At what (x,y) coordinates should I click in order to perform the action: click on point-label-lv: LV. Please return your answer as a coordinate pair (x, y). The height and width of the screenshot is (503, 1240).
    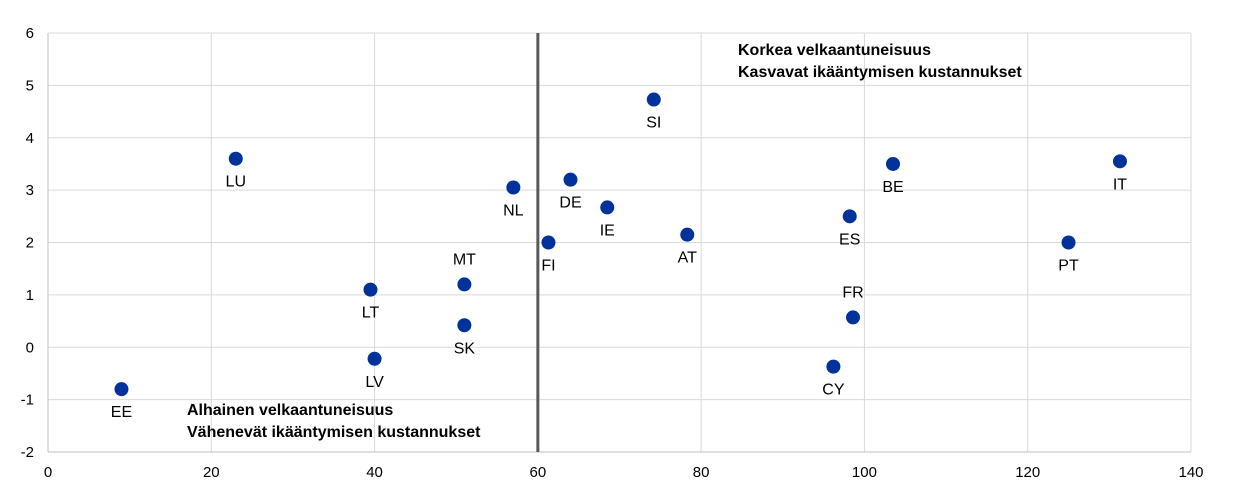
    Looking at the image, I should click on (374, 382).